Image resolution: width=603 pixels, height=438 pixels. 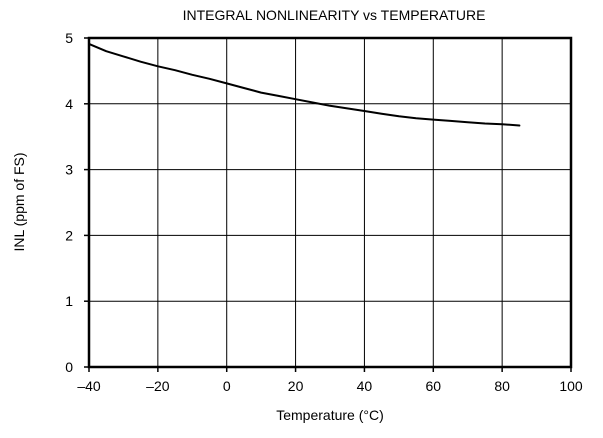 I want to click on y-tick-label-5: 5, so click(x=69, y=38).